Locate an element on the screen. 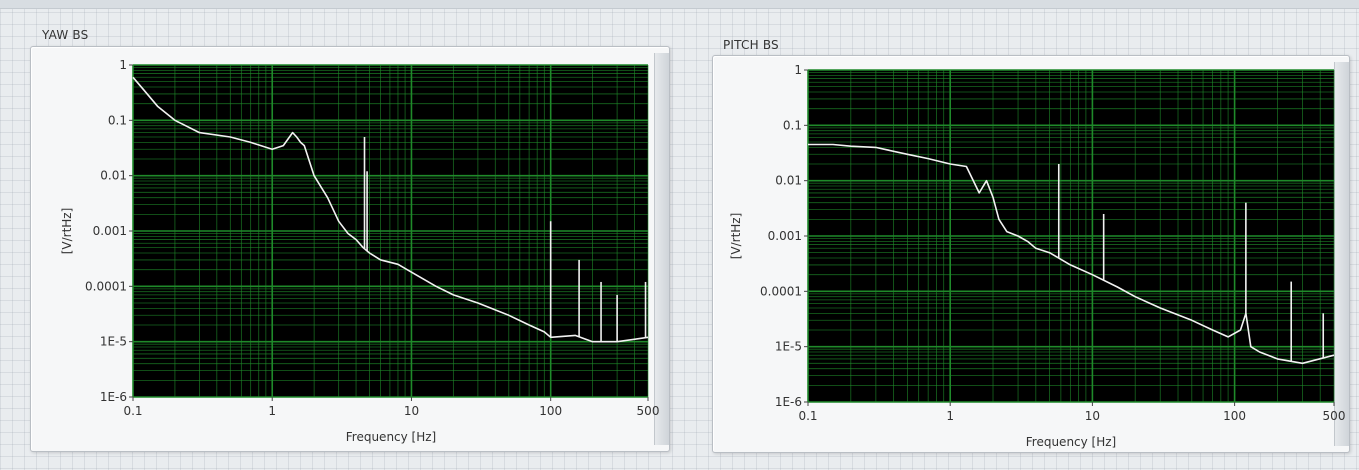 The width and height of the screenshot is (1359, 470). pitch-frame-bevel is located at coordinates (1341, 254).